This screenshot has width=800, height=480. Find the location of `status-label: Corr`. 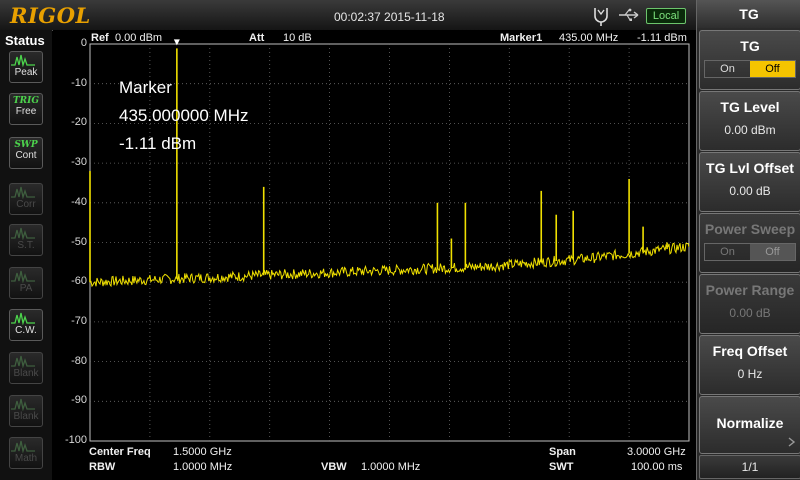

status-label: Corr is located at coordinates (26, 204).